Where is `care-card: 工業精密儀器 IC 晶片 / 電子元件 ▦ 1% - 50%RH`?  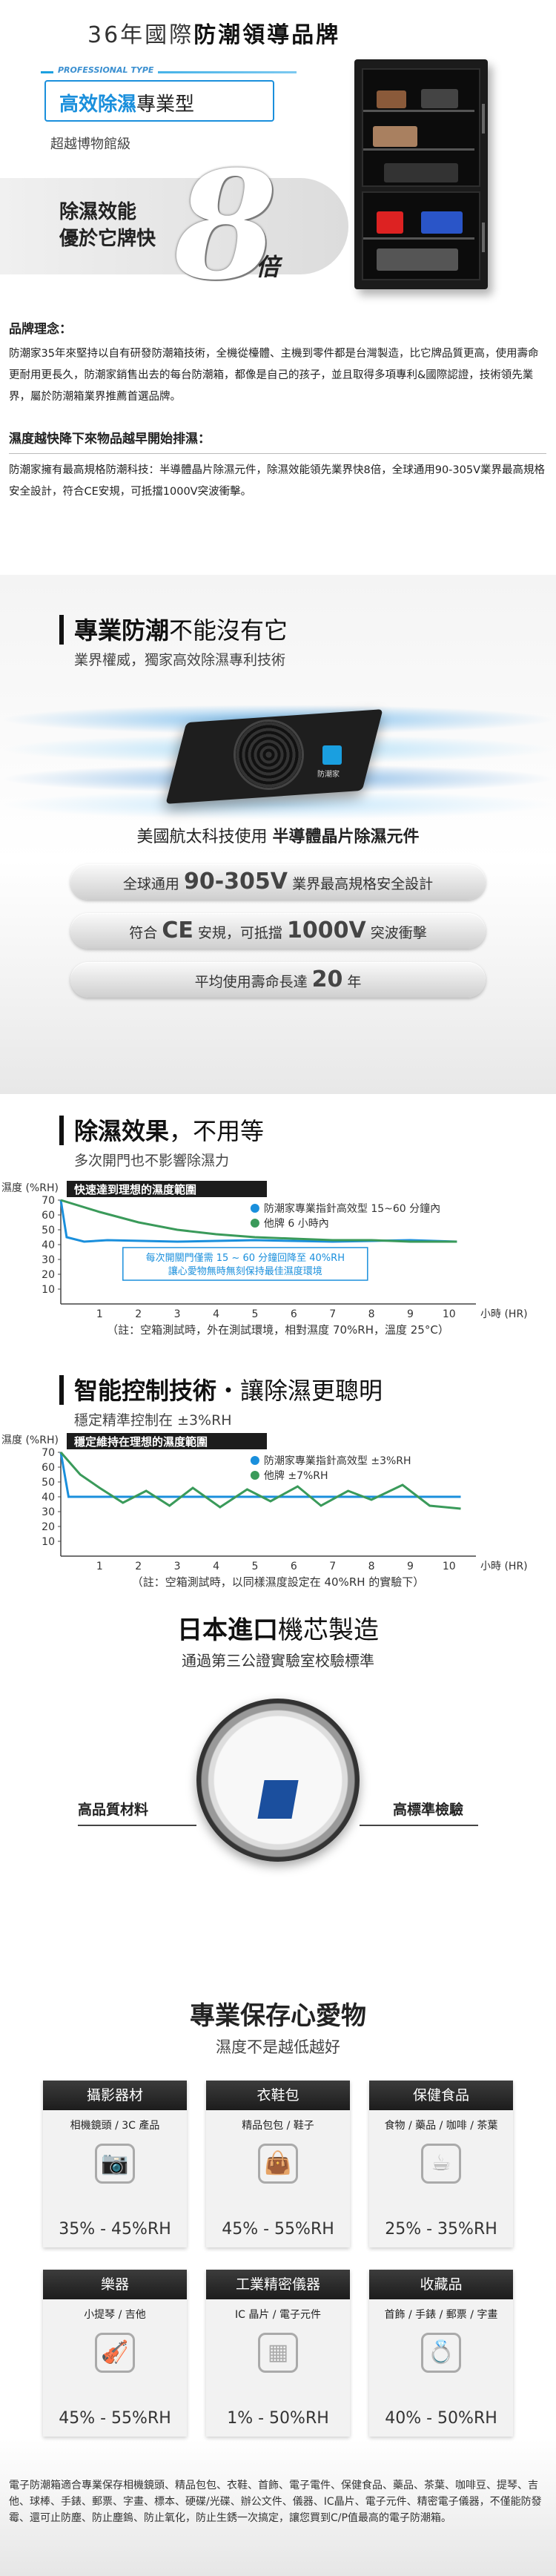 care-card: 工業精密儀器 IC 晶片 / 電子元件 ▦ 1% - 50%RH is located at coordinates (278, 2353).